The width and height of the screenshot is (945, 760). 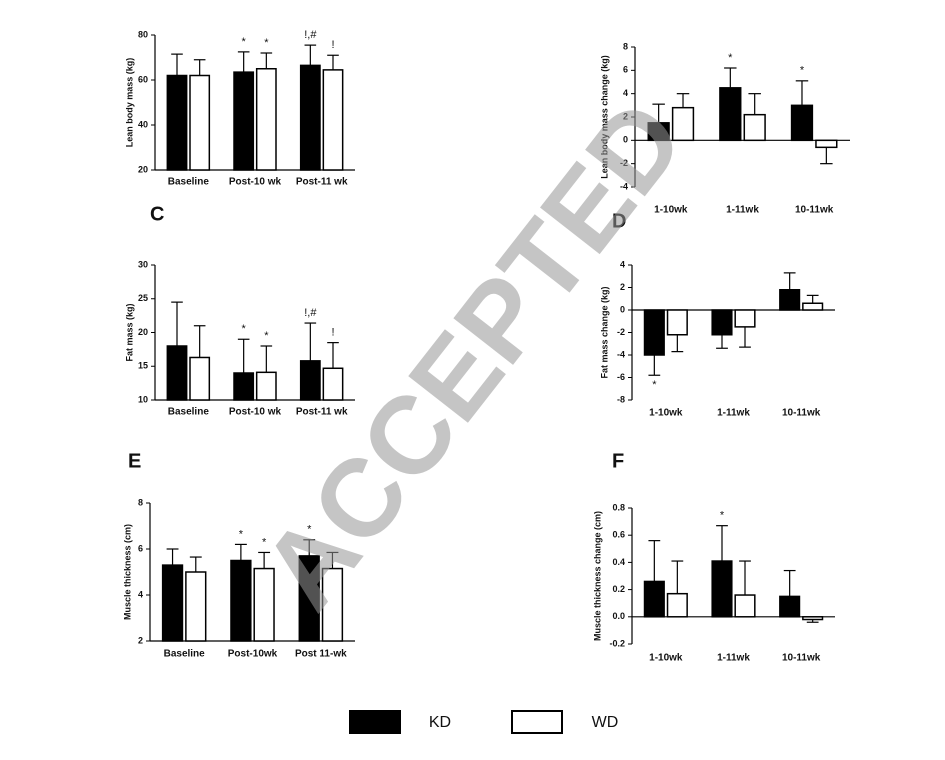 What do you see at coordinates (618, 589) in the screenshot?
I see `y-tick-label: 0.2` at bounding box center [618, 589].